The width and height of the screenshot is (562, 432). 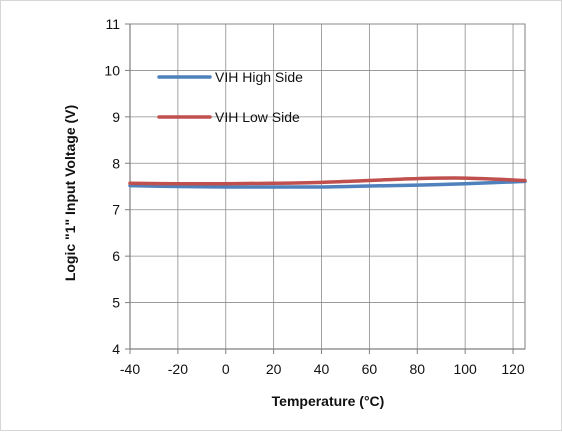 What do you see at coordinates (130, 369) in the screenshot?
I see `x-tick-label: -40` at bounding box center [130, 369].